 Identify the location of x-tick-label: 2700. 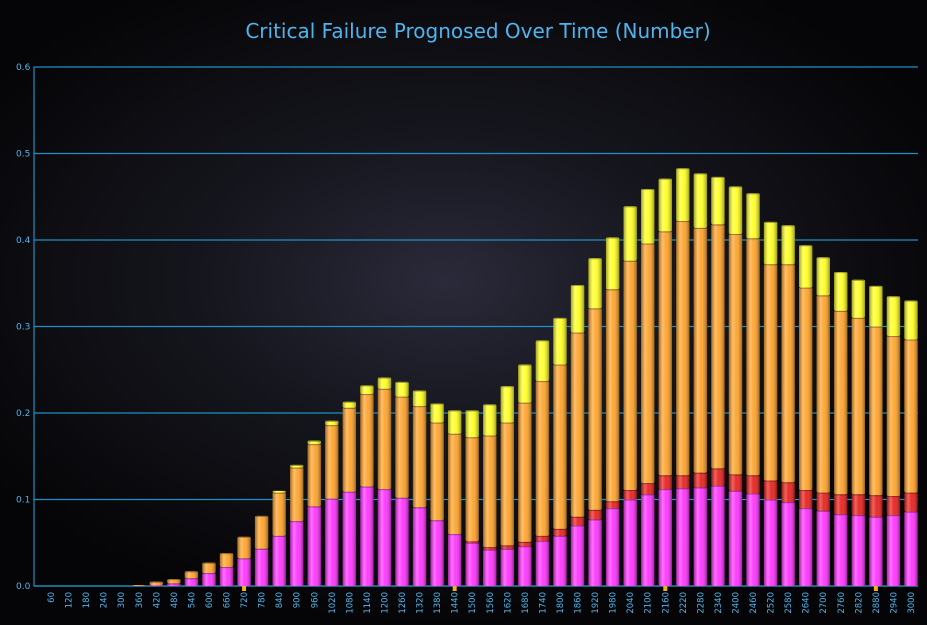
(824, 603).